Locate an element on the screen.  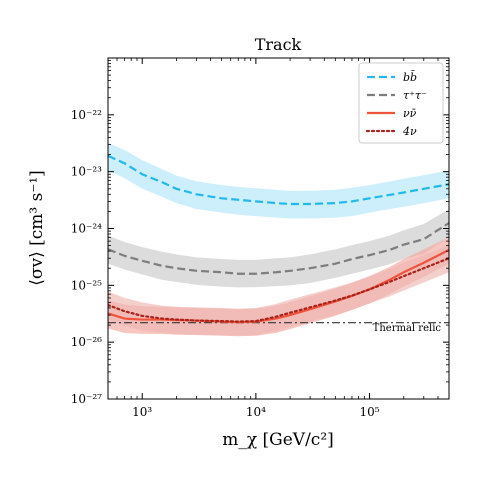
y-axis-label: ⟨σv⟩ [cm³ s⁻¹] is located at coordinates (37, 228).